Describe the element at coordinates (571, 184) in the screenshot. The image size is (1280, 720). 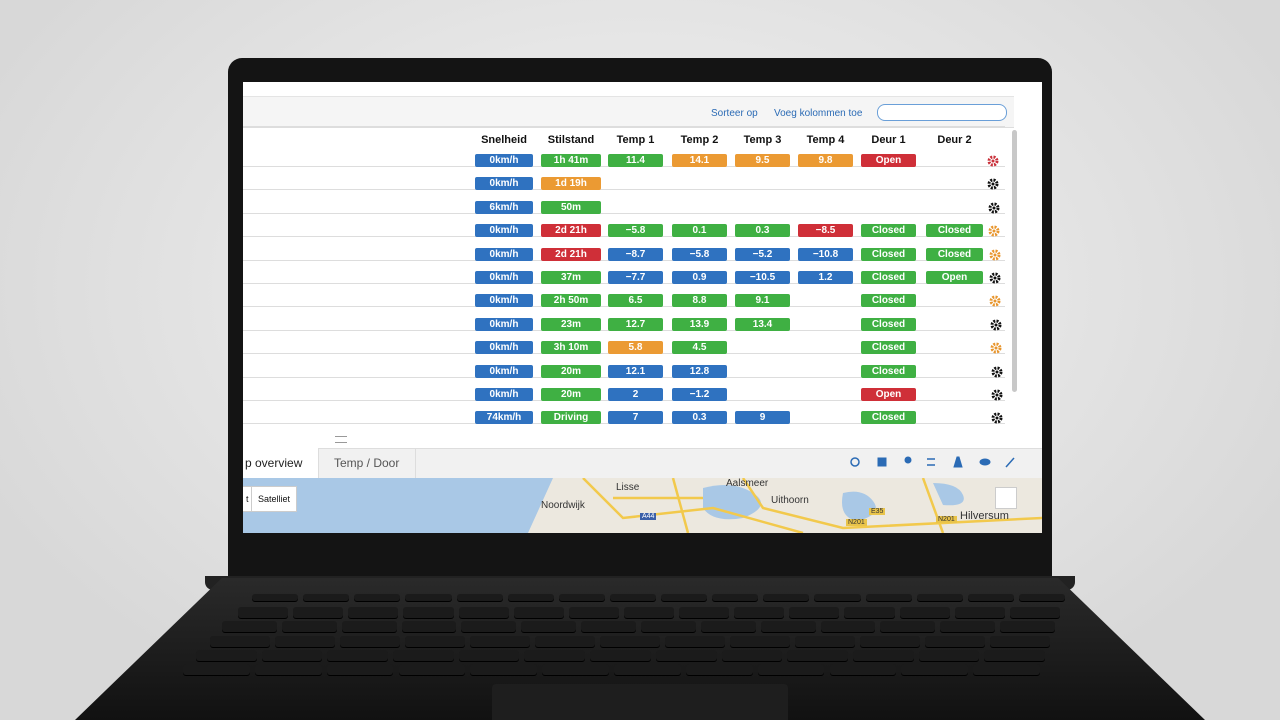
I see `status-badge: 1d 19h` at that location.